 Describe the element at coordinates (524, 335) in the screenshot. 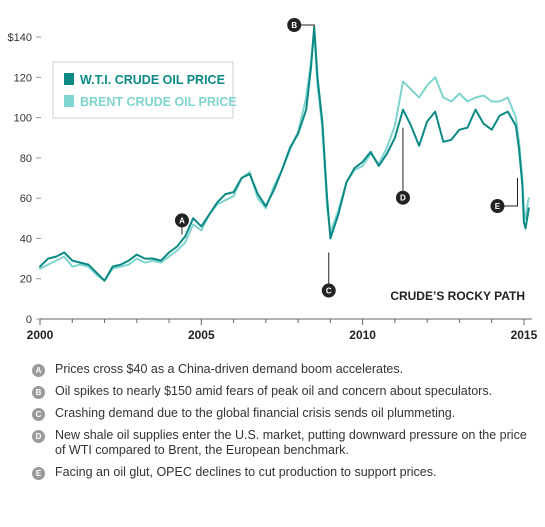

I see `x-tick-label: 2015` at that location.